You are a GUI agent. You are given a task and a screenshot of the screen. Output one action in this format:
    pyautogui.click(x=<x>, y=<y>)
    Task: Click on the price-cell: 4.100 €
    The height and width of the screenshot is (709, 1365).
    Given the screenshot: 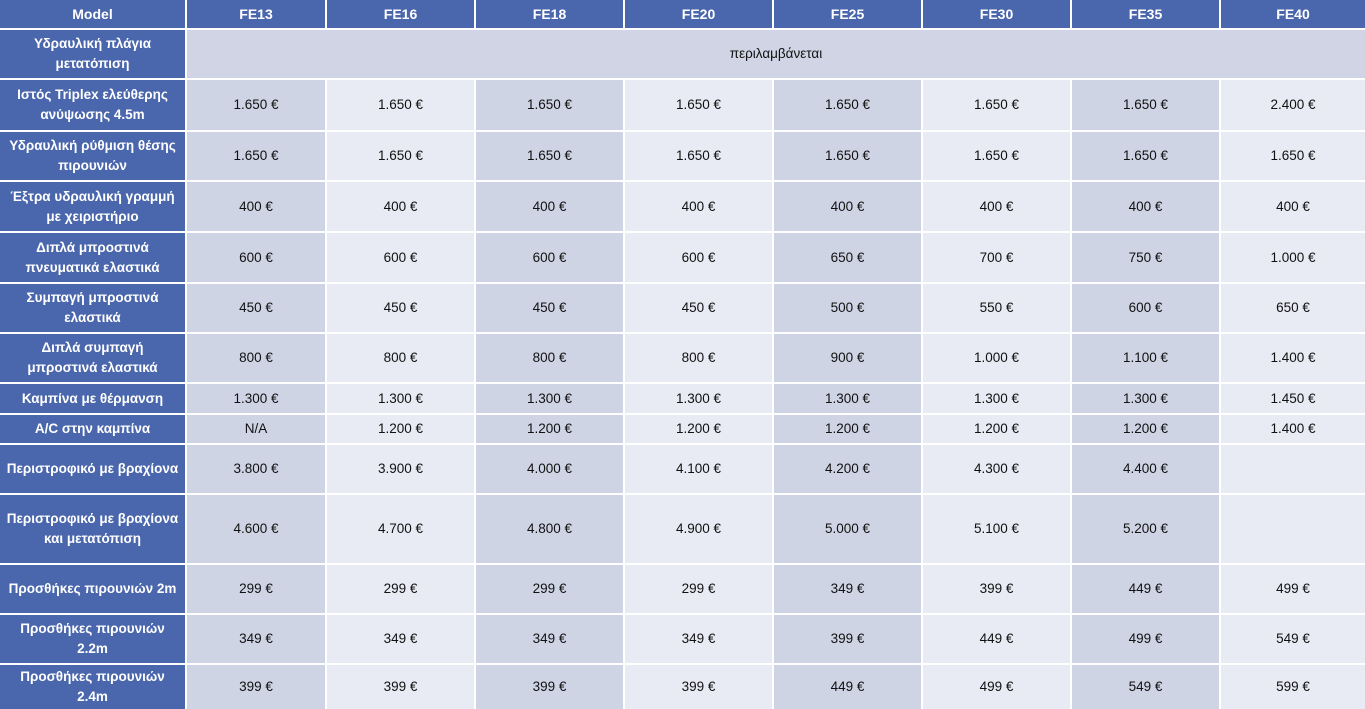 What is the action you would take?
    pyautogui.click(x=698, y=469)
    